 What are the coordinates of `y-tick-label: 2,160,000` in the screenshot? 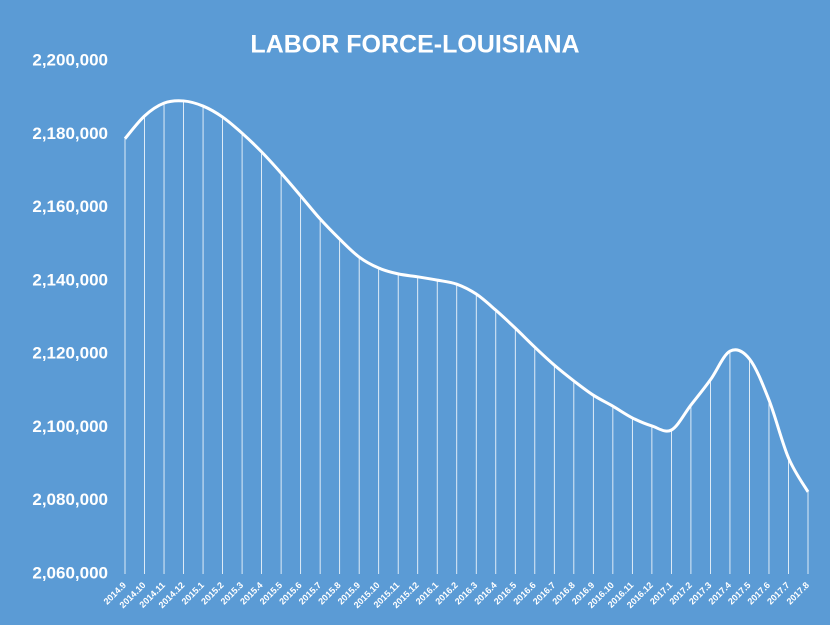 It's located at (70, 206).